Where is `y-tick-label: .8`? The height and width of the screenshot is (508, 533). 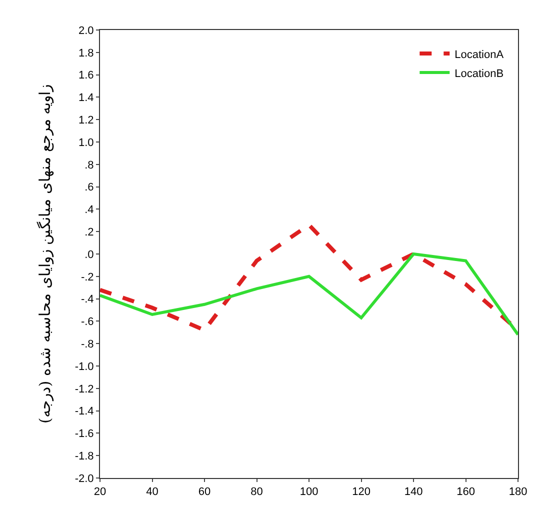
y-tick-label: .8 is located at coordinates (89, 165).